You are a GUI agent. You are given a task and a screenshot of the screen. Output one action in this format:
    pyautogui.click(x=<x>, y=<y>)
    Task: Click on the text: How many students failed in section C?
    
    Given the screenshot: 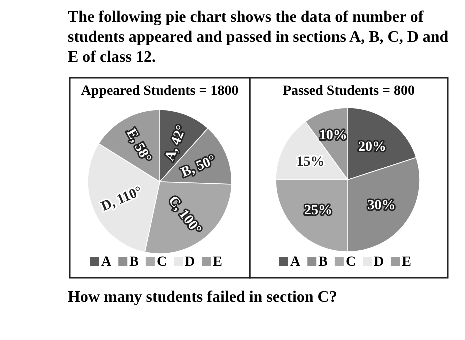 What is the action you would take?
    pyautogui.click(x=203, y=297)
    